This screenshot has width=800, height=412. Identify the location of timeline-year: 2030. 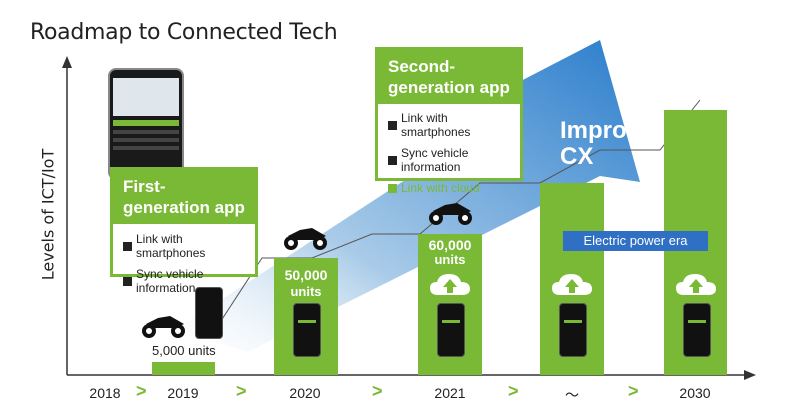
(695, 393).